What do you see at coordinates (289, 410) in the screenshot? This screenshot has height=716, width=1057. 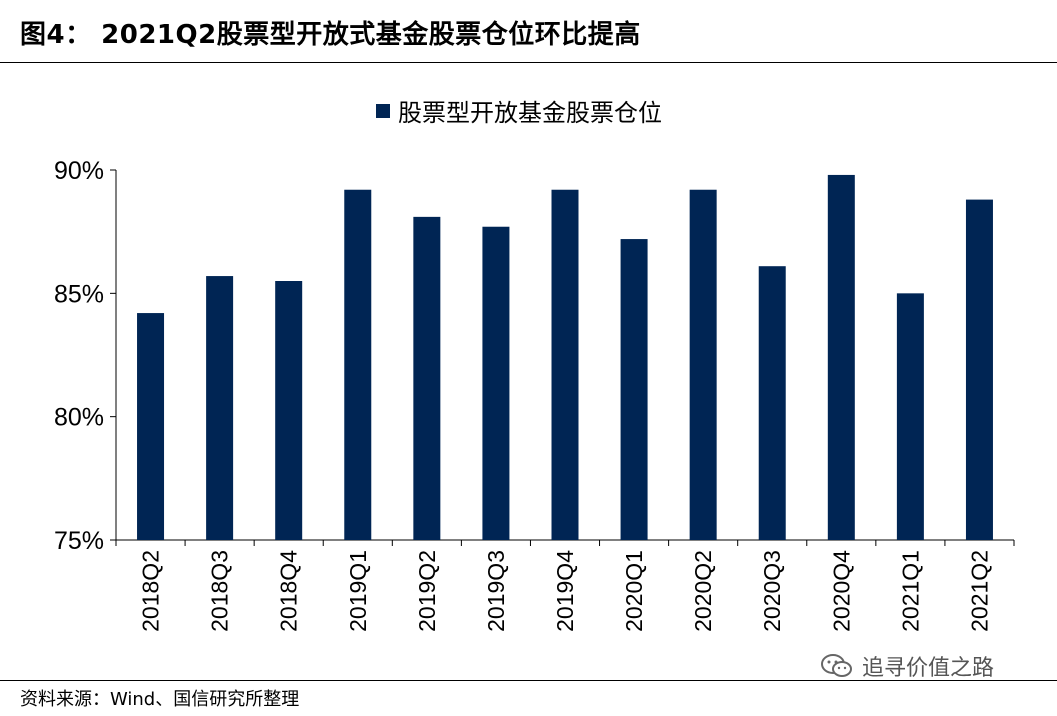 I see `bar-2018Q4` at bounding box center [289, 410].